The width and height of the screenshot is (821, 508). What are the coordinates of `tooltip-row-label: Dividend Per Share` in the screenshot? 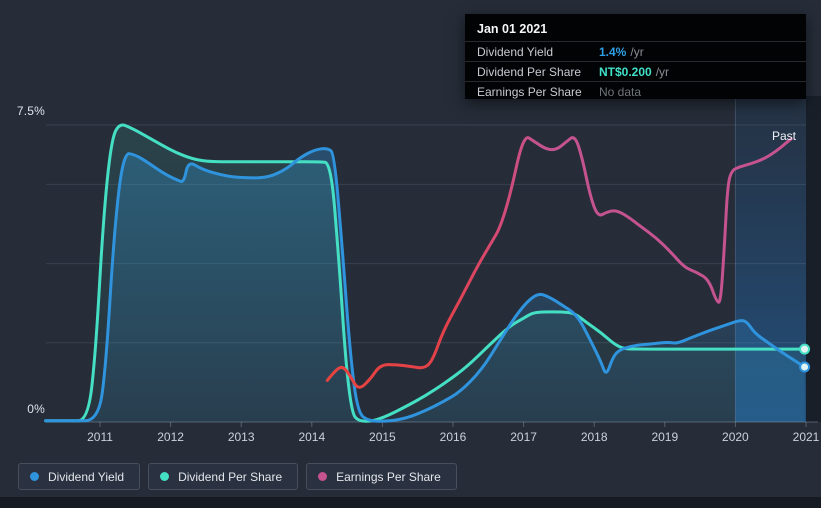 It's located at (529, 71).